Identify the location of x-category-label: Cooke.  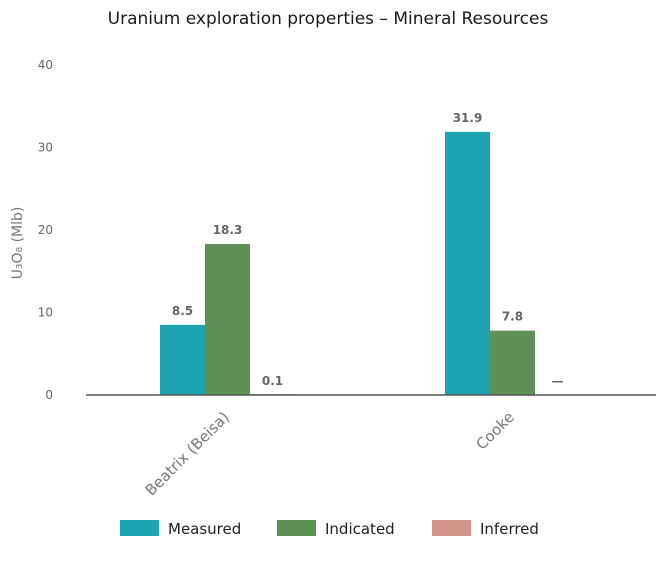
(494, 430).